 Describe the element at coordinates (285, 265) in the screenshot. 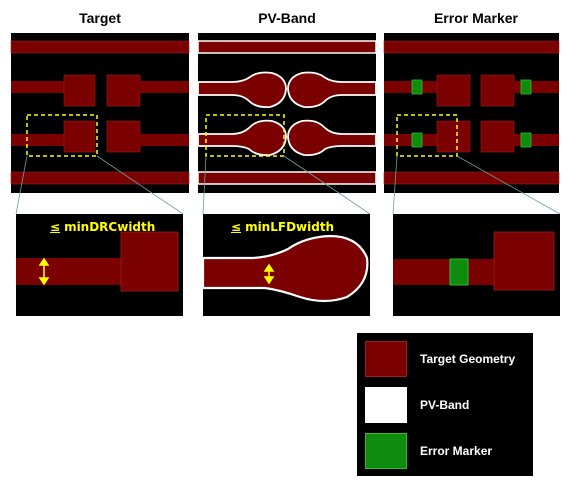

I see `pv-band-zoom` at that location.